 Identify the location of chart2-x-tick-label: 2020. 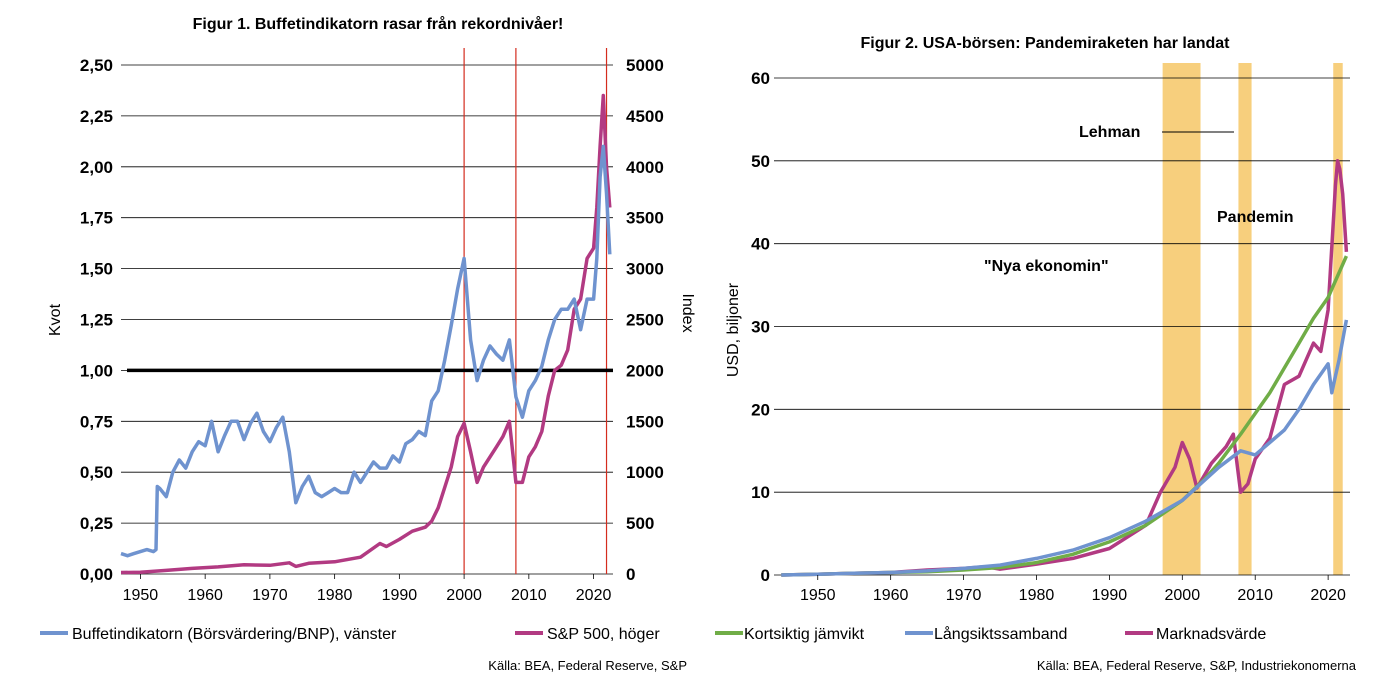
(1328, 595).